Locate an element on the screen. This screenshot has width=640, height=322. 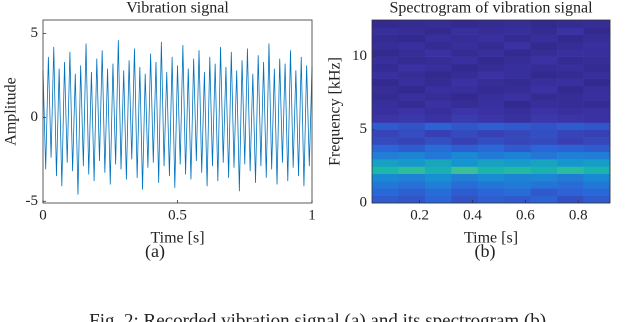
x-tick-label: 0.6 is located at coordinates (525, 215).